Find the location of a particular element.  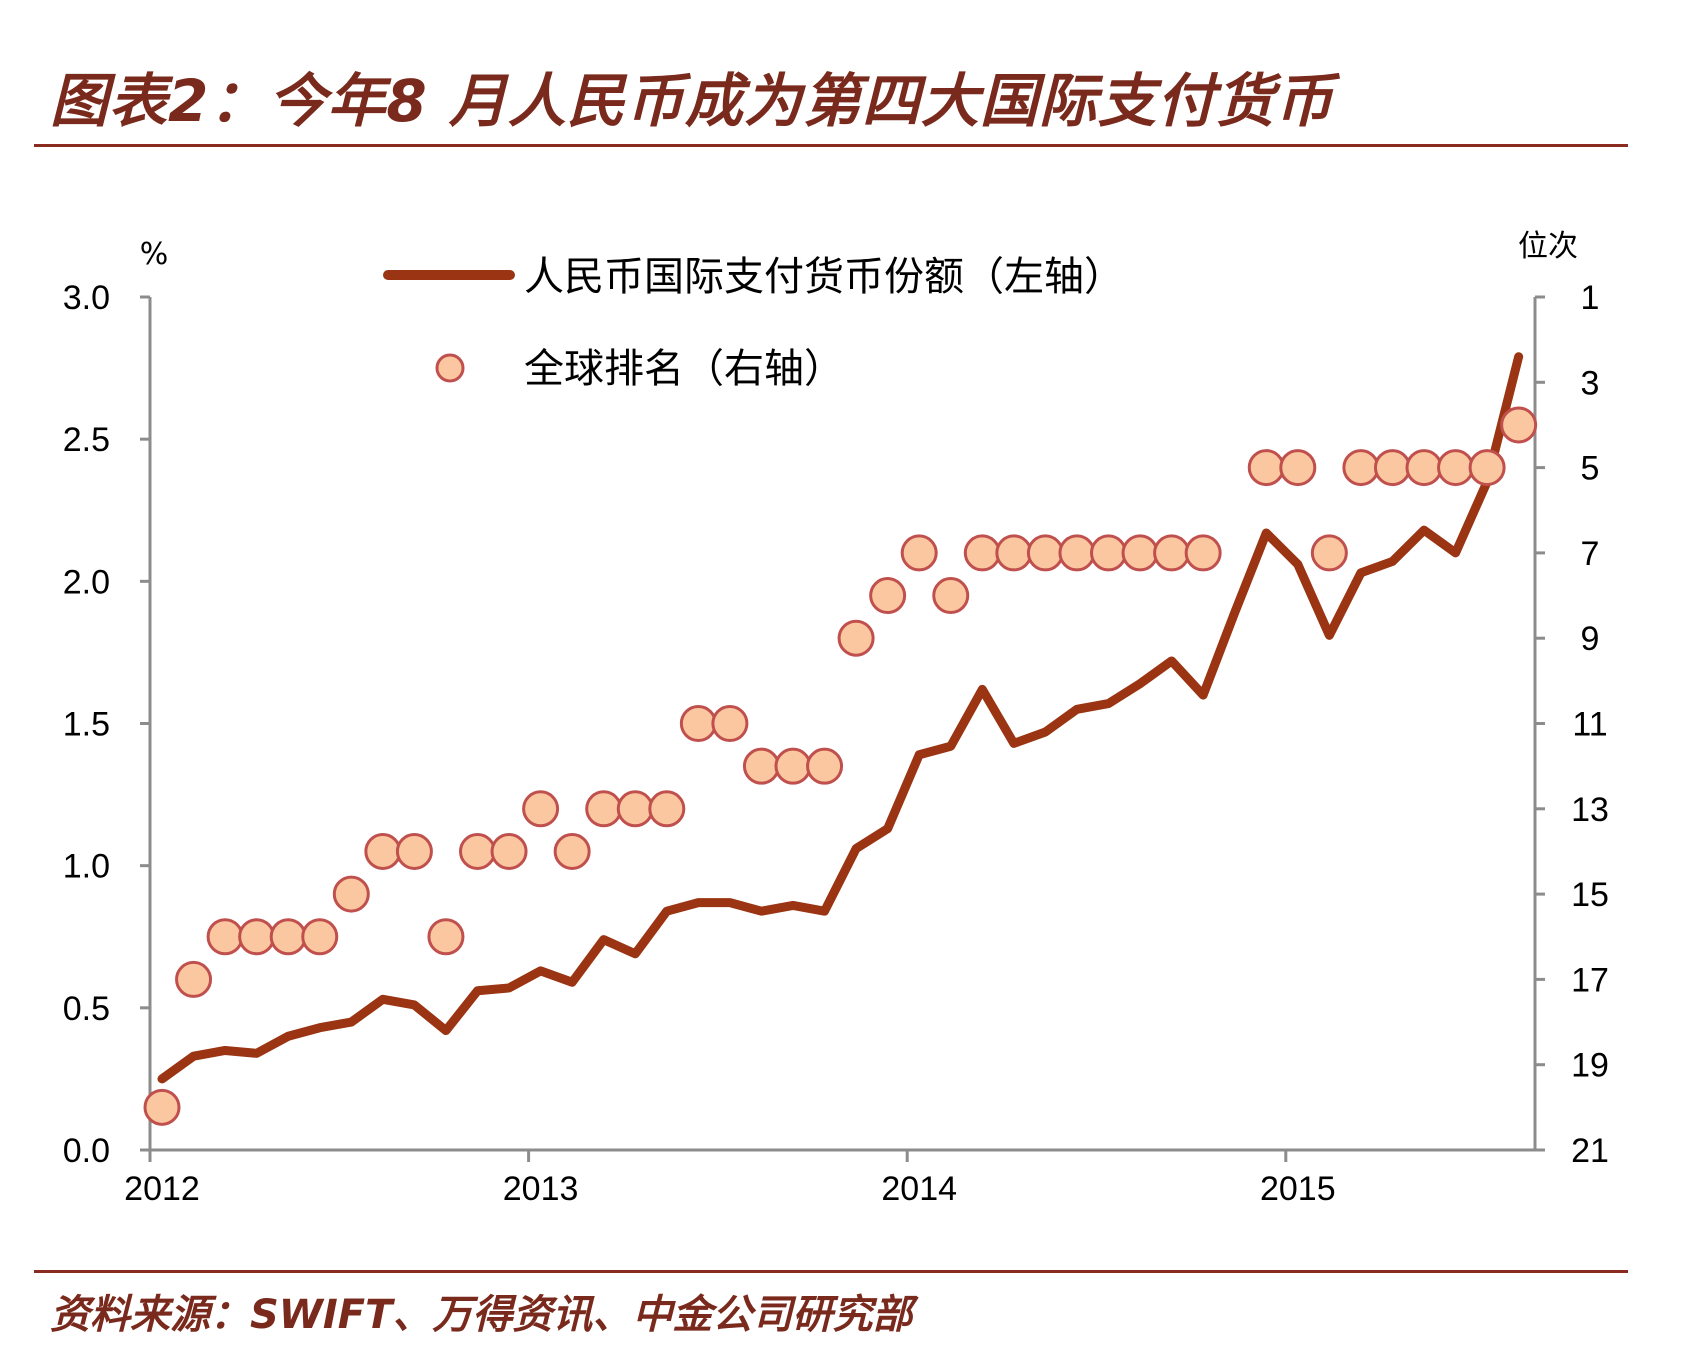

right-tick-label: 15 is located at coordinates (1590, 895).